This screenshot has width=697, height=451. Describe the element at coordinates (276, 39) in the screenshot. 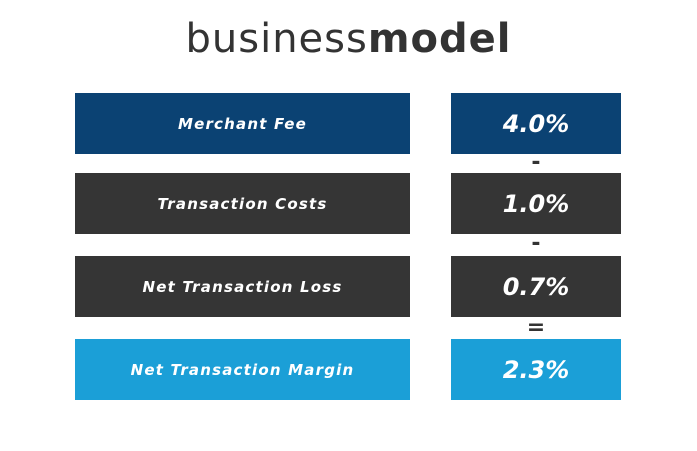

I see `title-light: business` at that location.